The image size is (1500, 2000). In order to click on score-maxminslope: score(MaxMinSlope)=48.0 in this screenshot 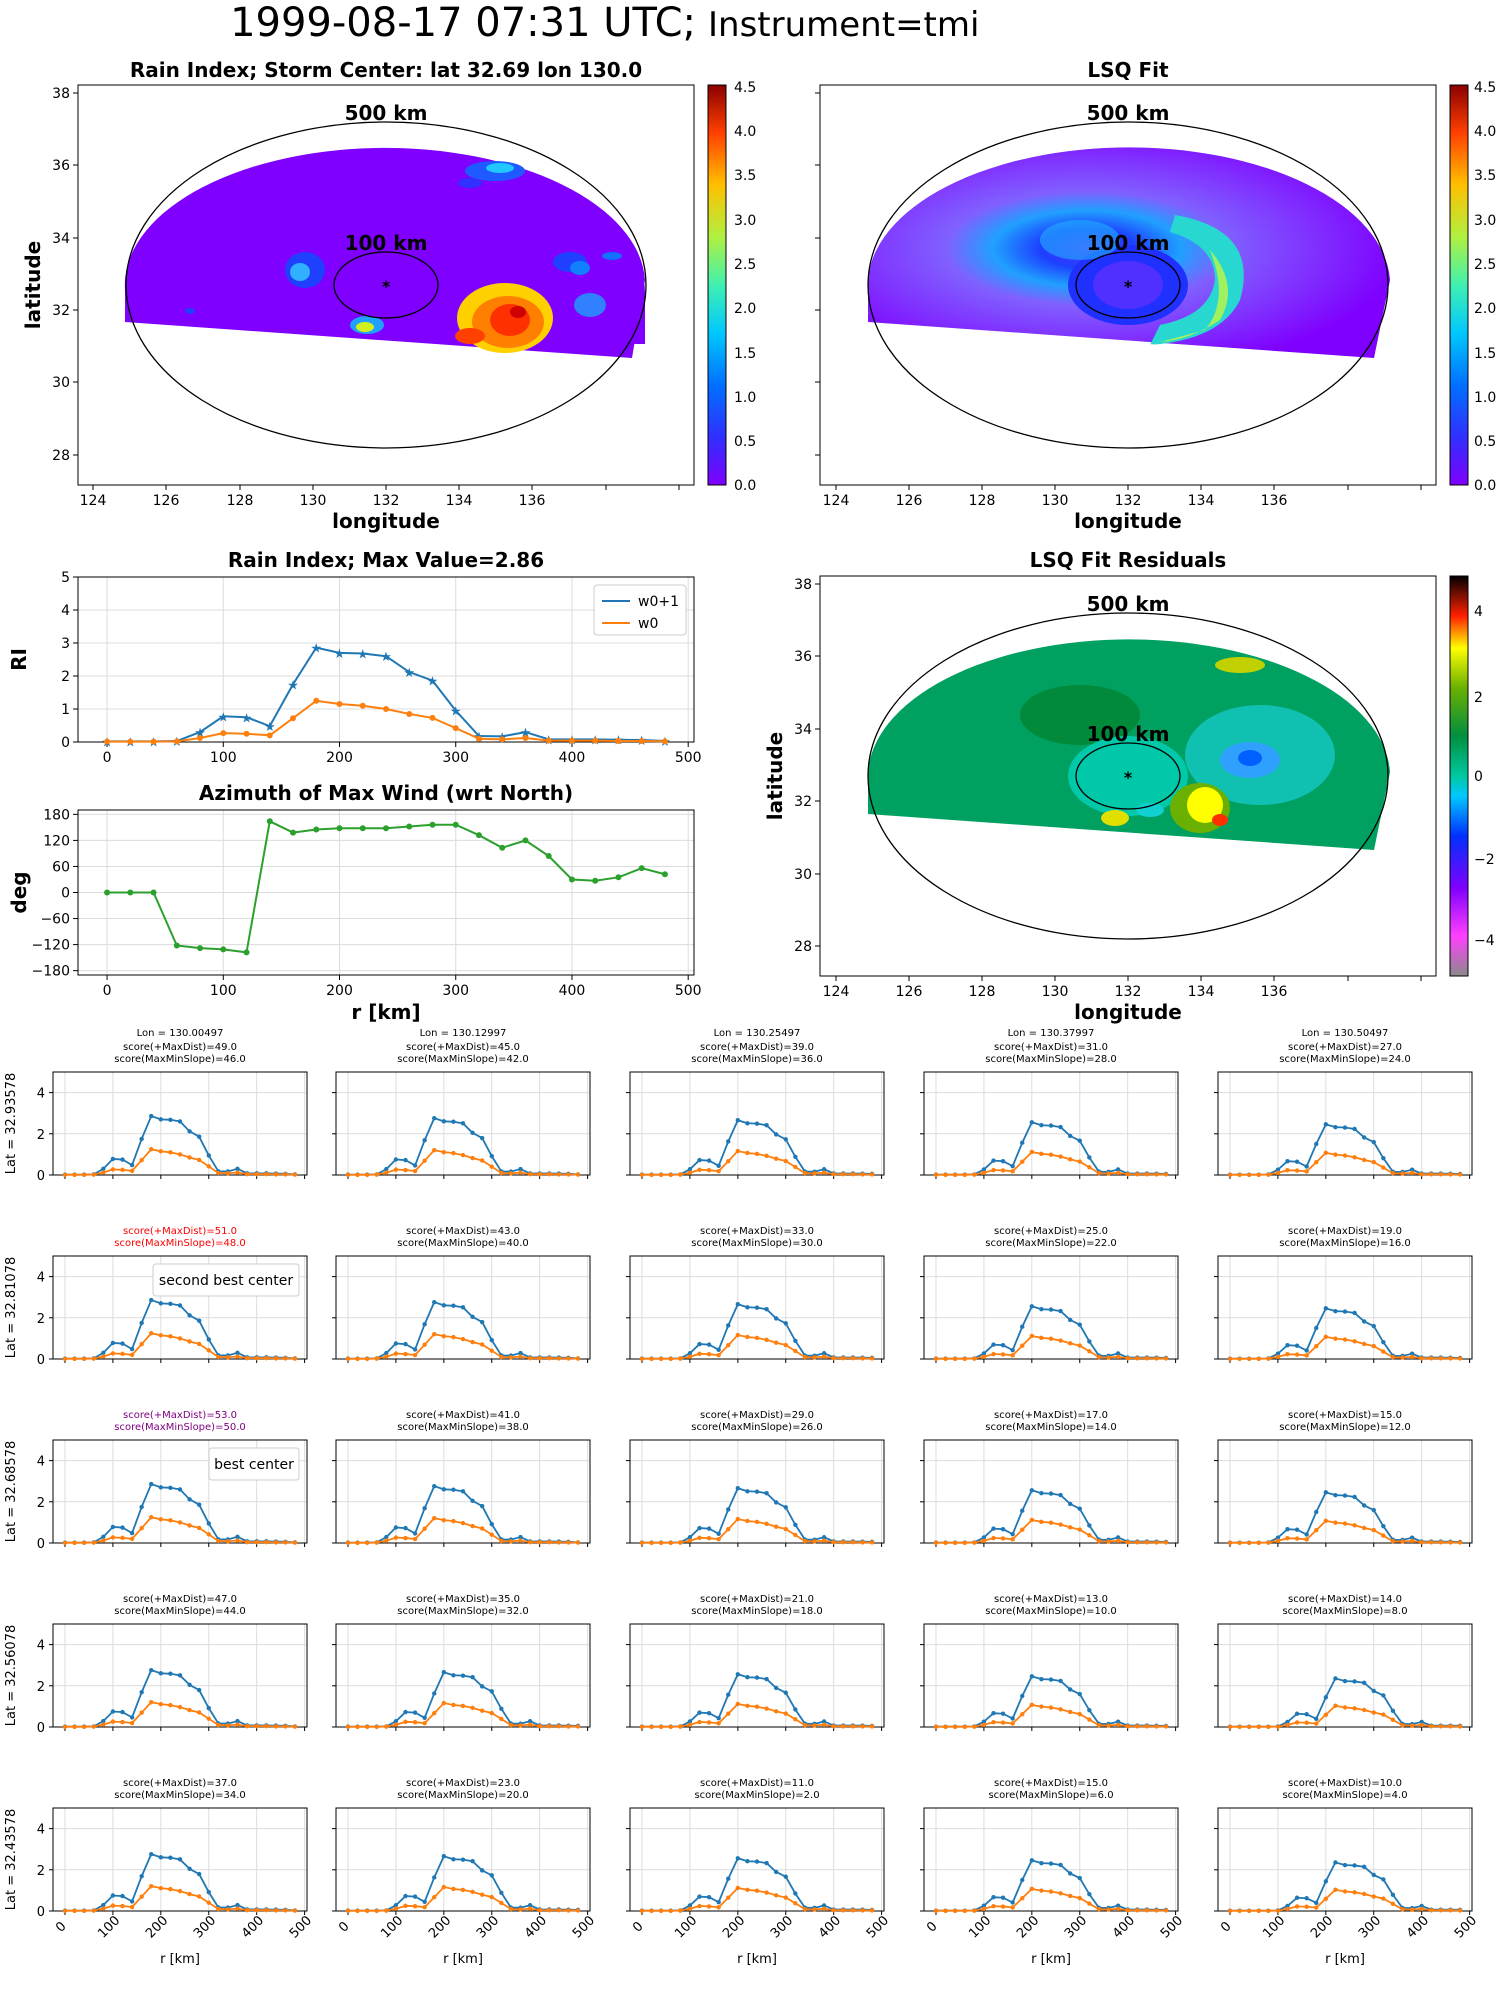, I will do `click(179, 1243)`.